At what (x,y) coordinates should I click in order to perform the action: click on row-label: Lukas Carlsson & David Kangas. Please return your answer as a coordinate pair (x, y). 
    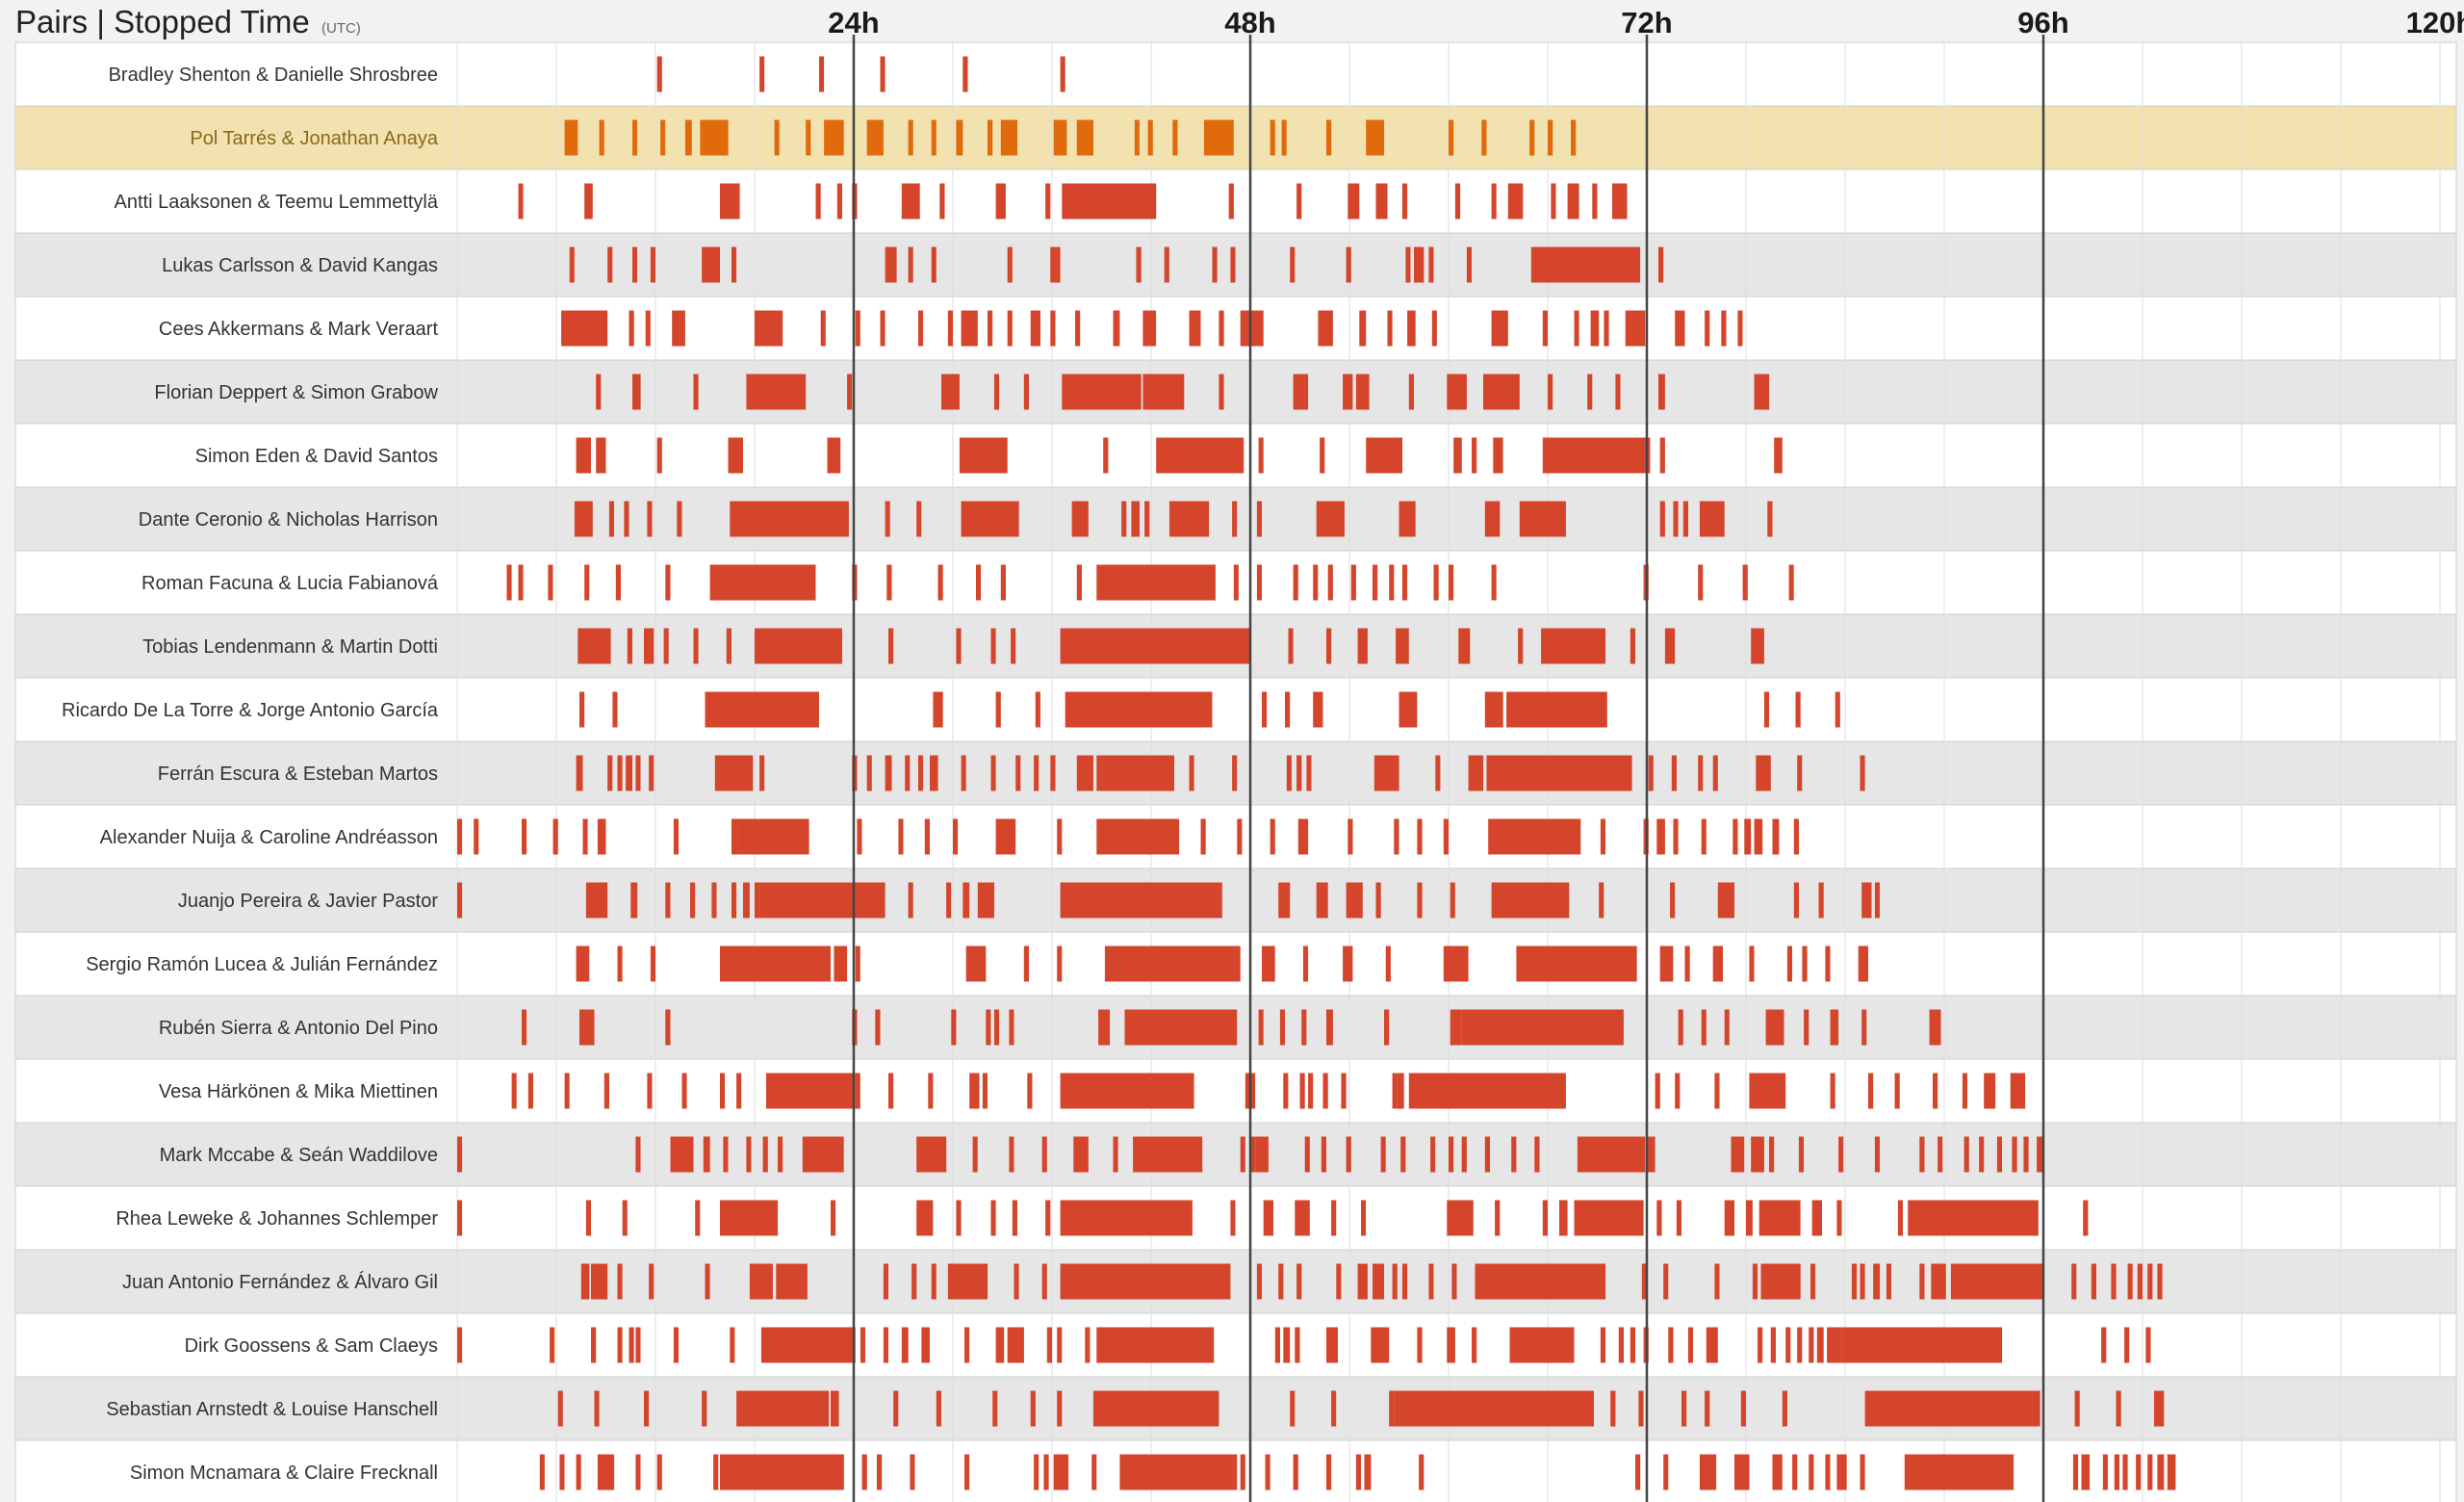
    Looking at the image, I should click on (300, 265).